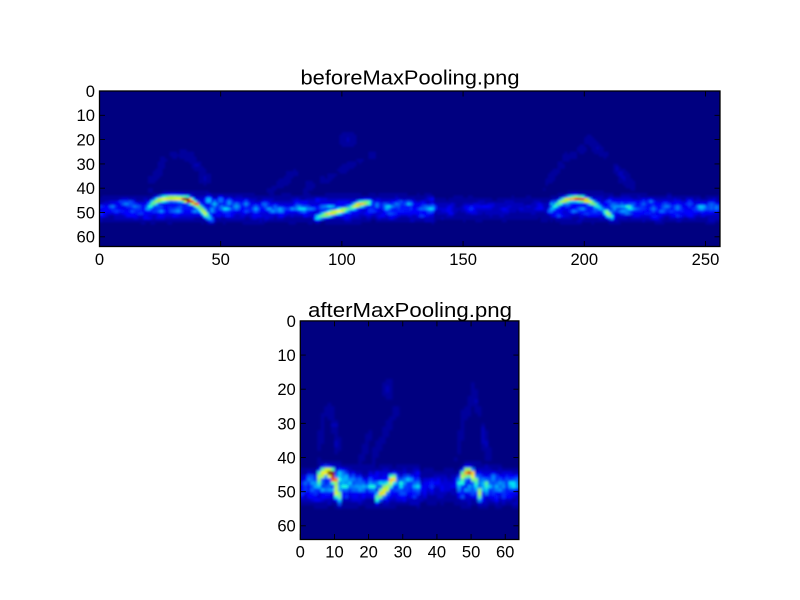 The height and width of the screenshot is (600, 800). I want to click on svg-text: afterMaxPooling.png, so click(410, 311).